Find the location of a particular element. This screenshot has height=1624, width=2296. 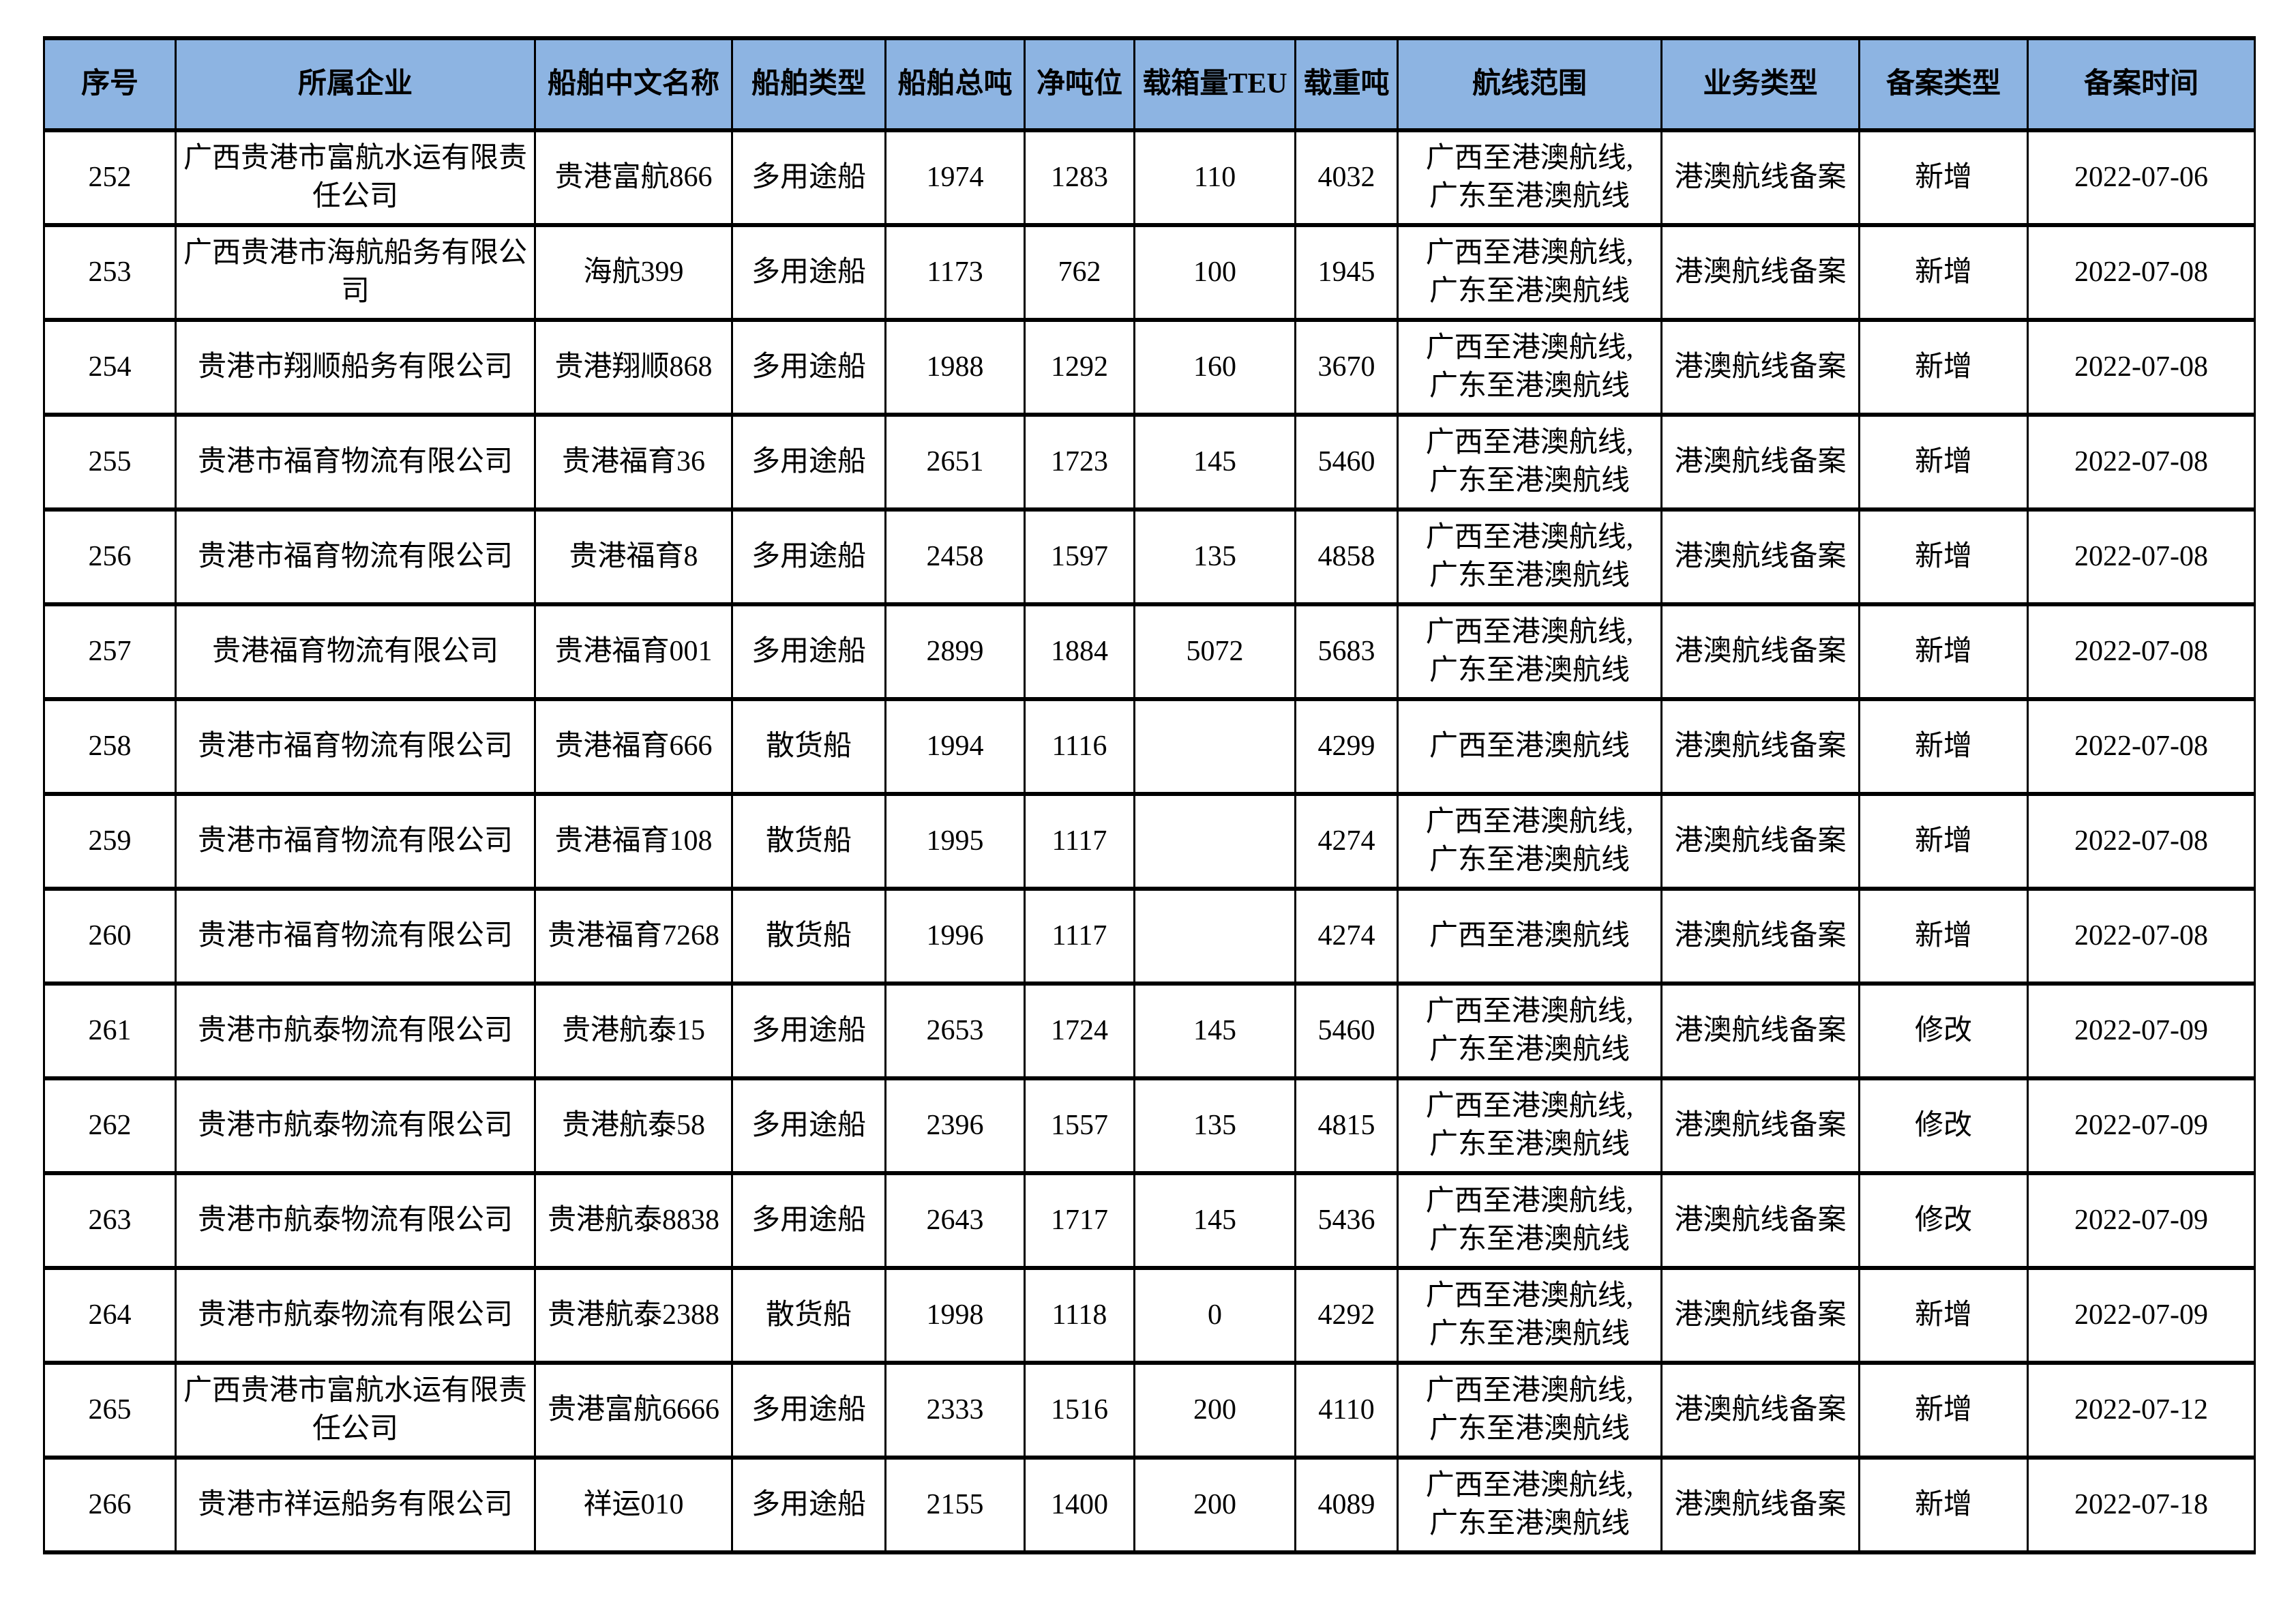

cell-seq: 253 is located at coordinates (110, 272).